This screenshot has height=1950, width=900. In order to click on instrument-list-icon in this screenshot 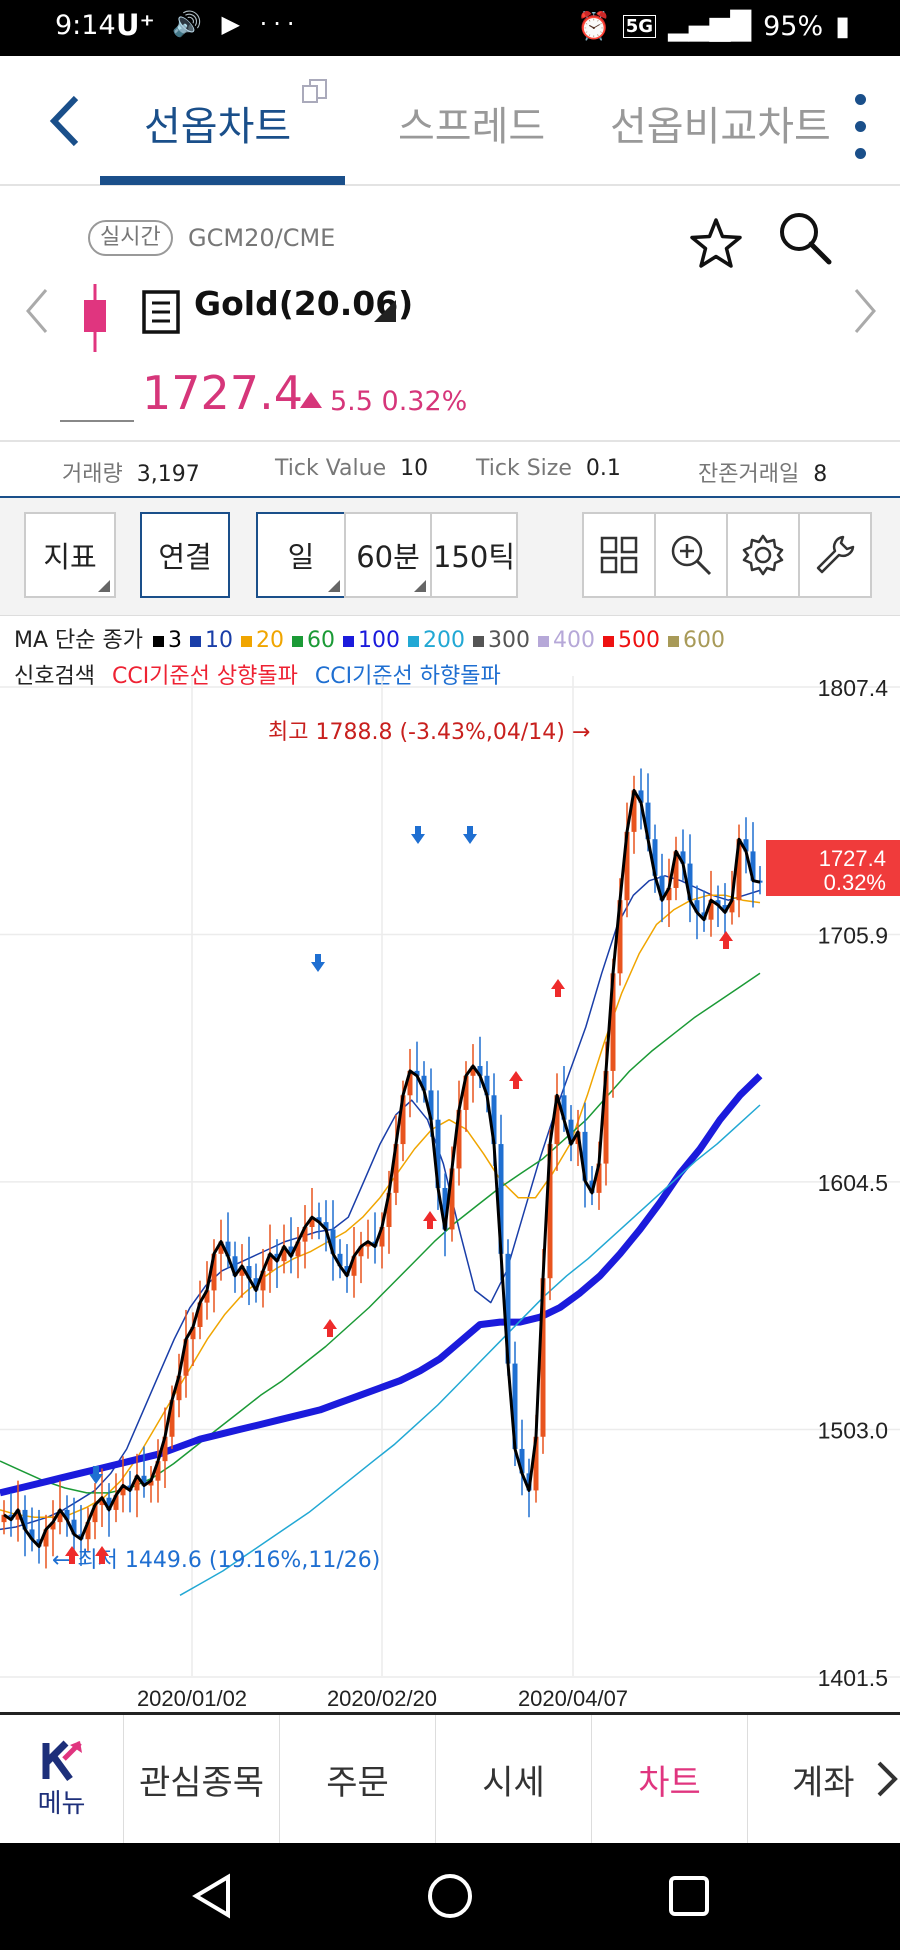, I will do `click(161, 312)`.